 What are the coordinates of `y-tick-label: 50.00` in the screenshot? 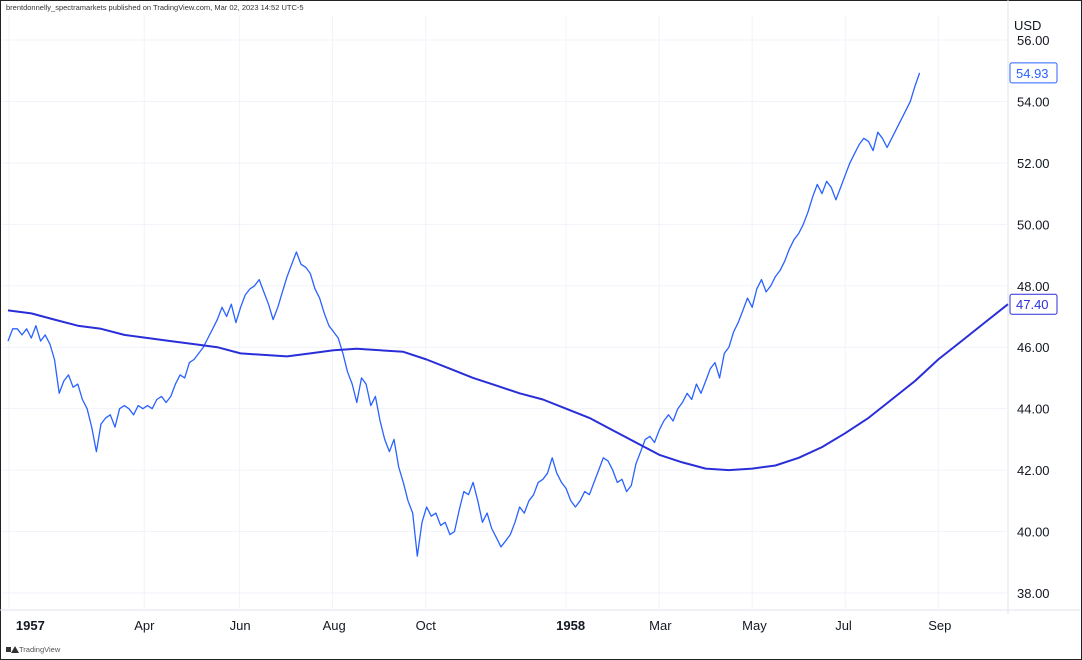 It's located at (1033, 224).